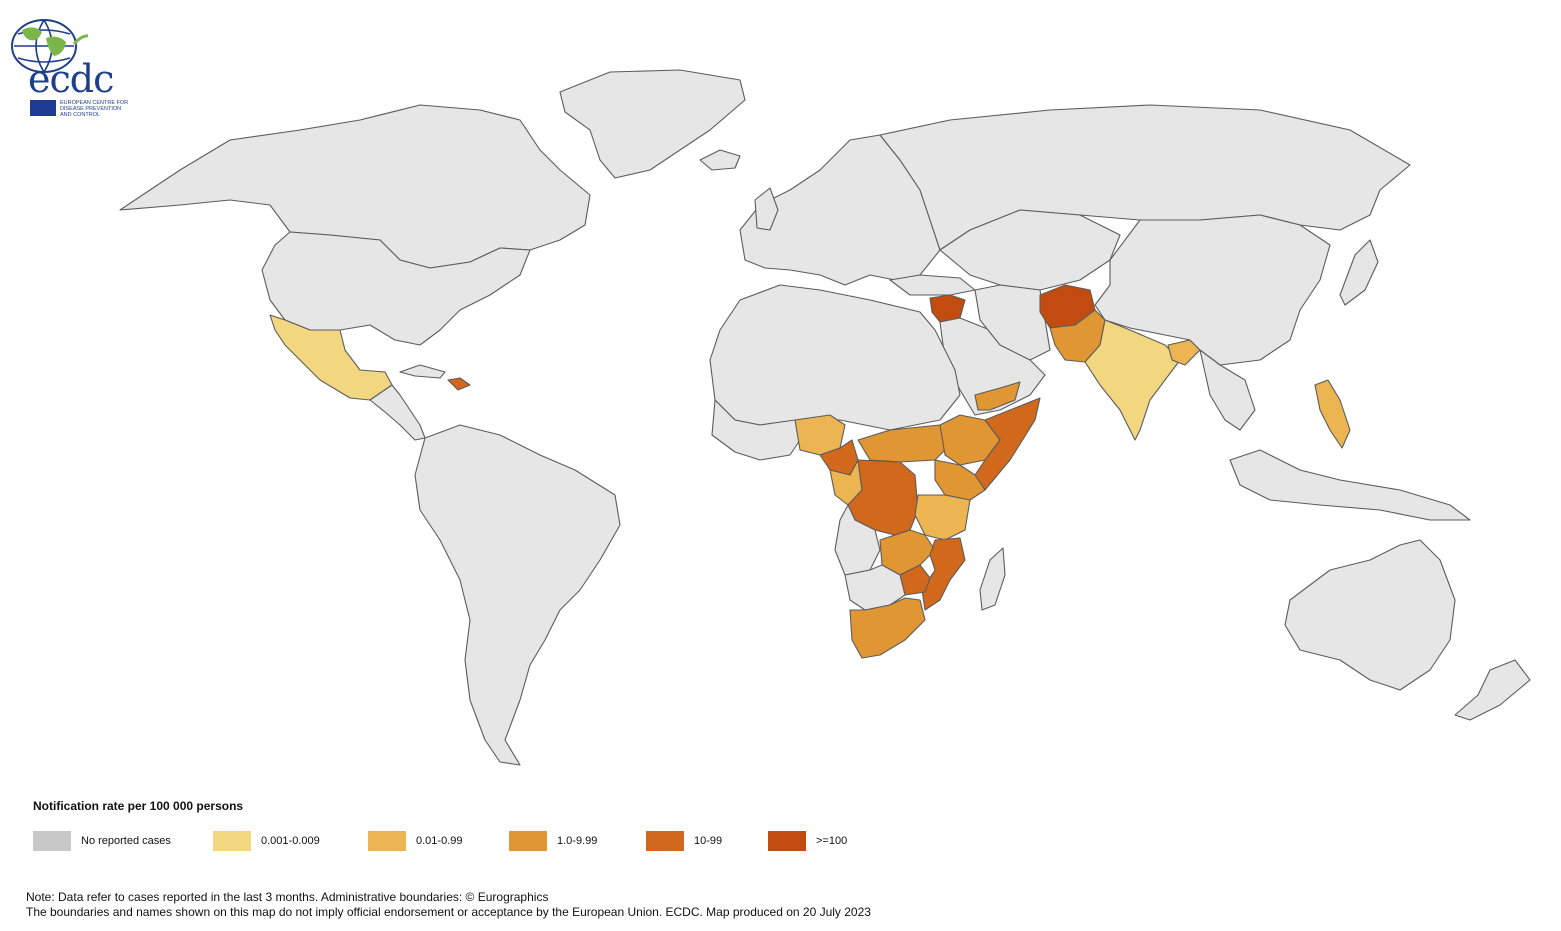 This screenshot has width=1561, height=931. I want to click on legend-item-001: 0.01-0.99, so click(415, 841).